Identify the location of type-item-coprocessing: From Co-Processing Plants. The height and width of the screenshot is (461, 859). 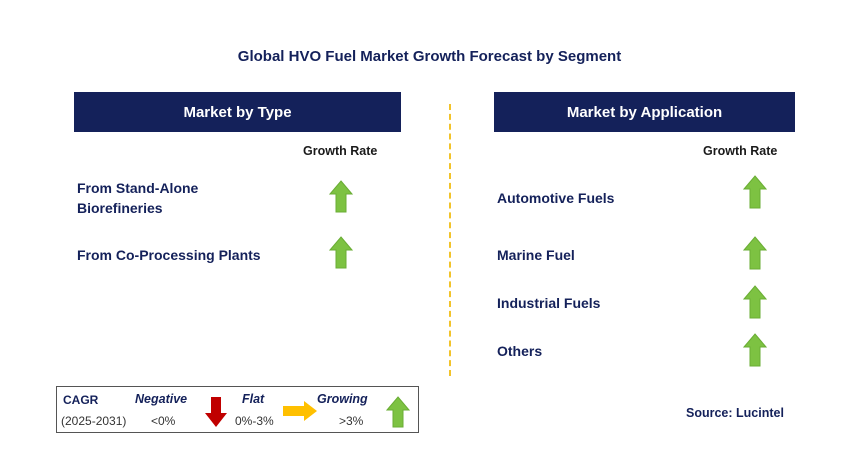
(169, 255).